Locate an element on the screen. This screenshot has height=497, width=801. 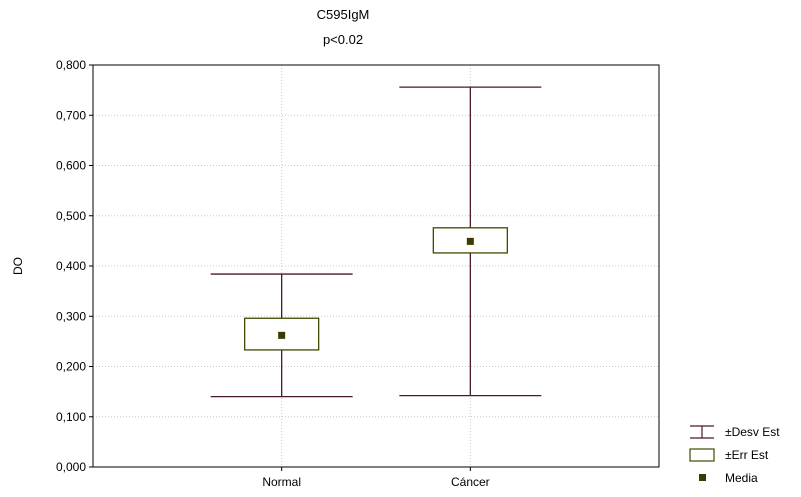
y-tick-label: 0,600 is located at coordinates (71, 166).